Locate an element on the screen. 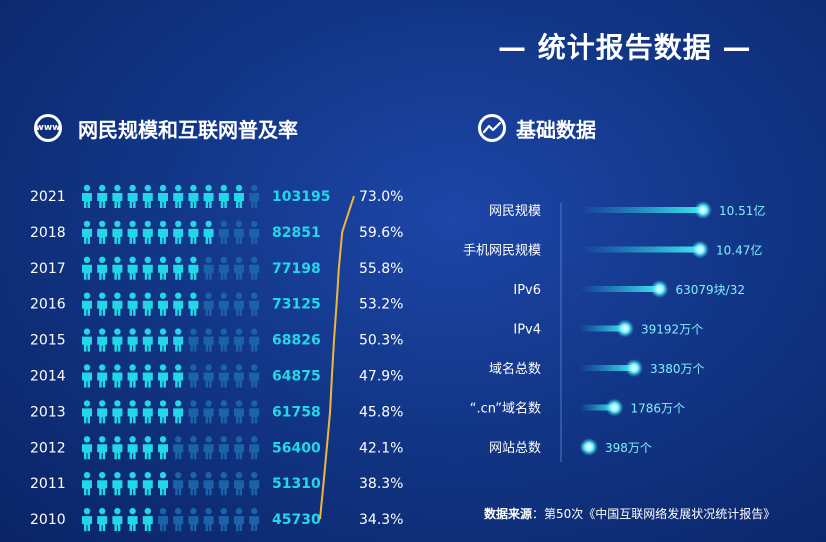 Image resolution: width=826 pixels, height=542 pixels. bar-value-label: 10.47亿 is located at coordinates (739, 250).